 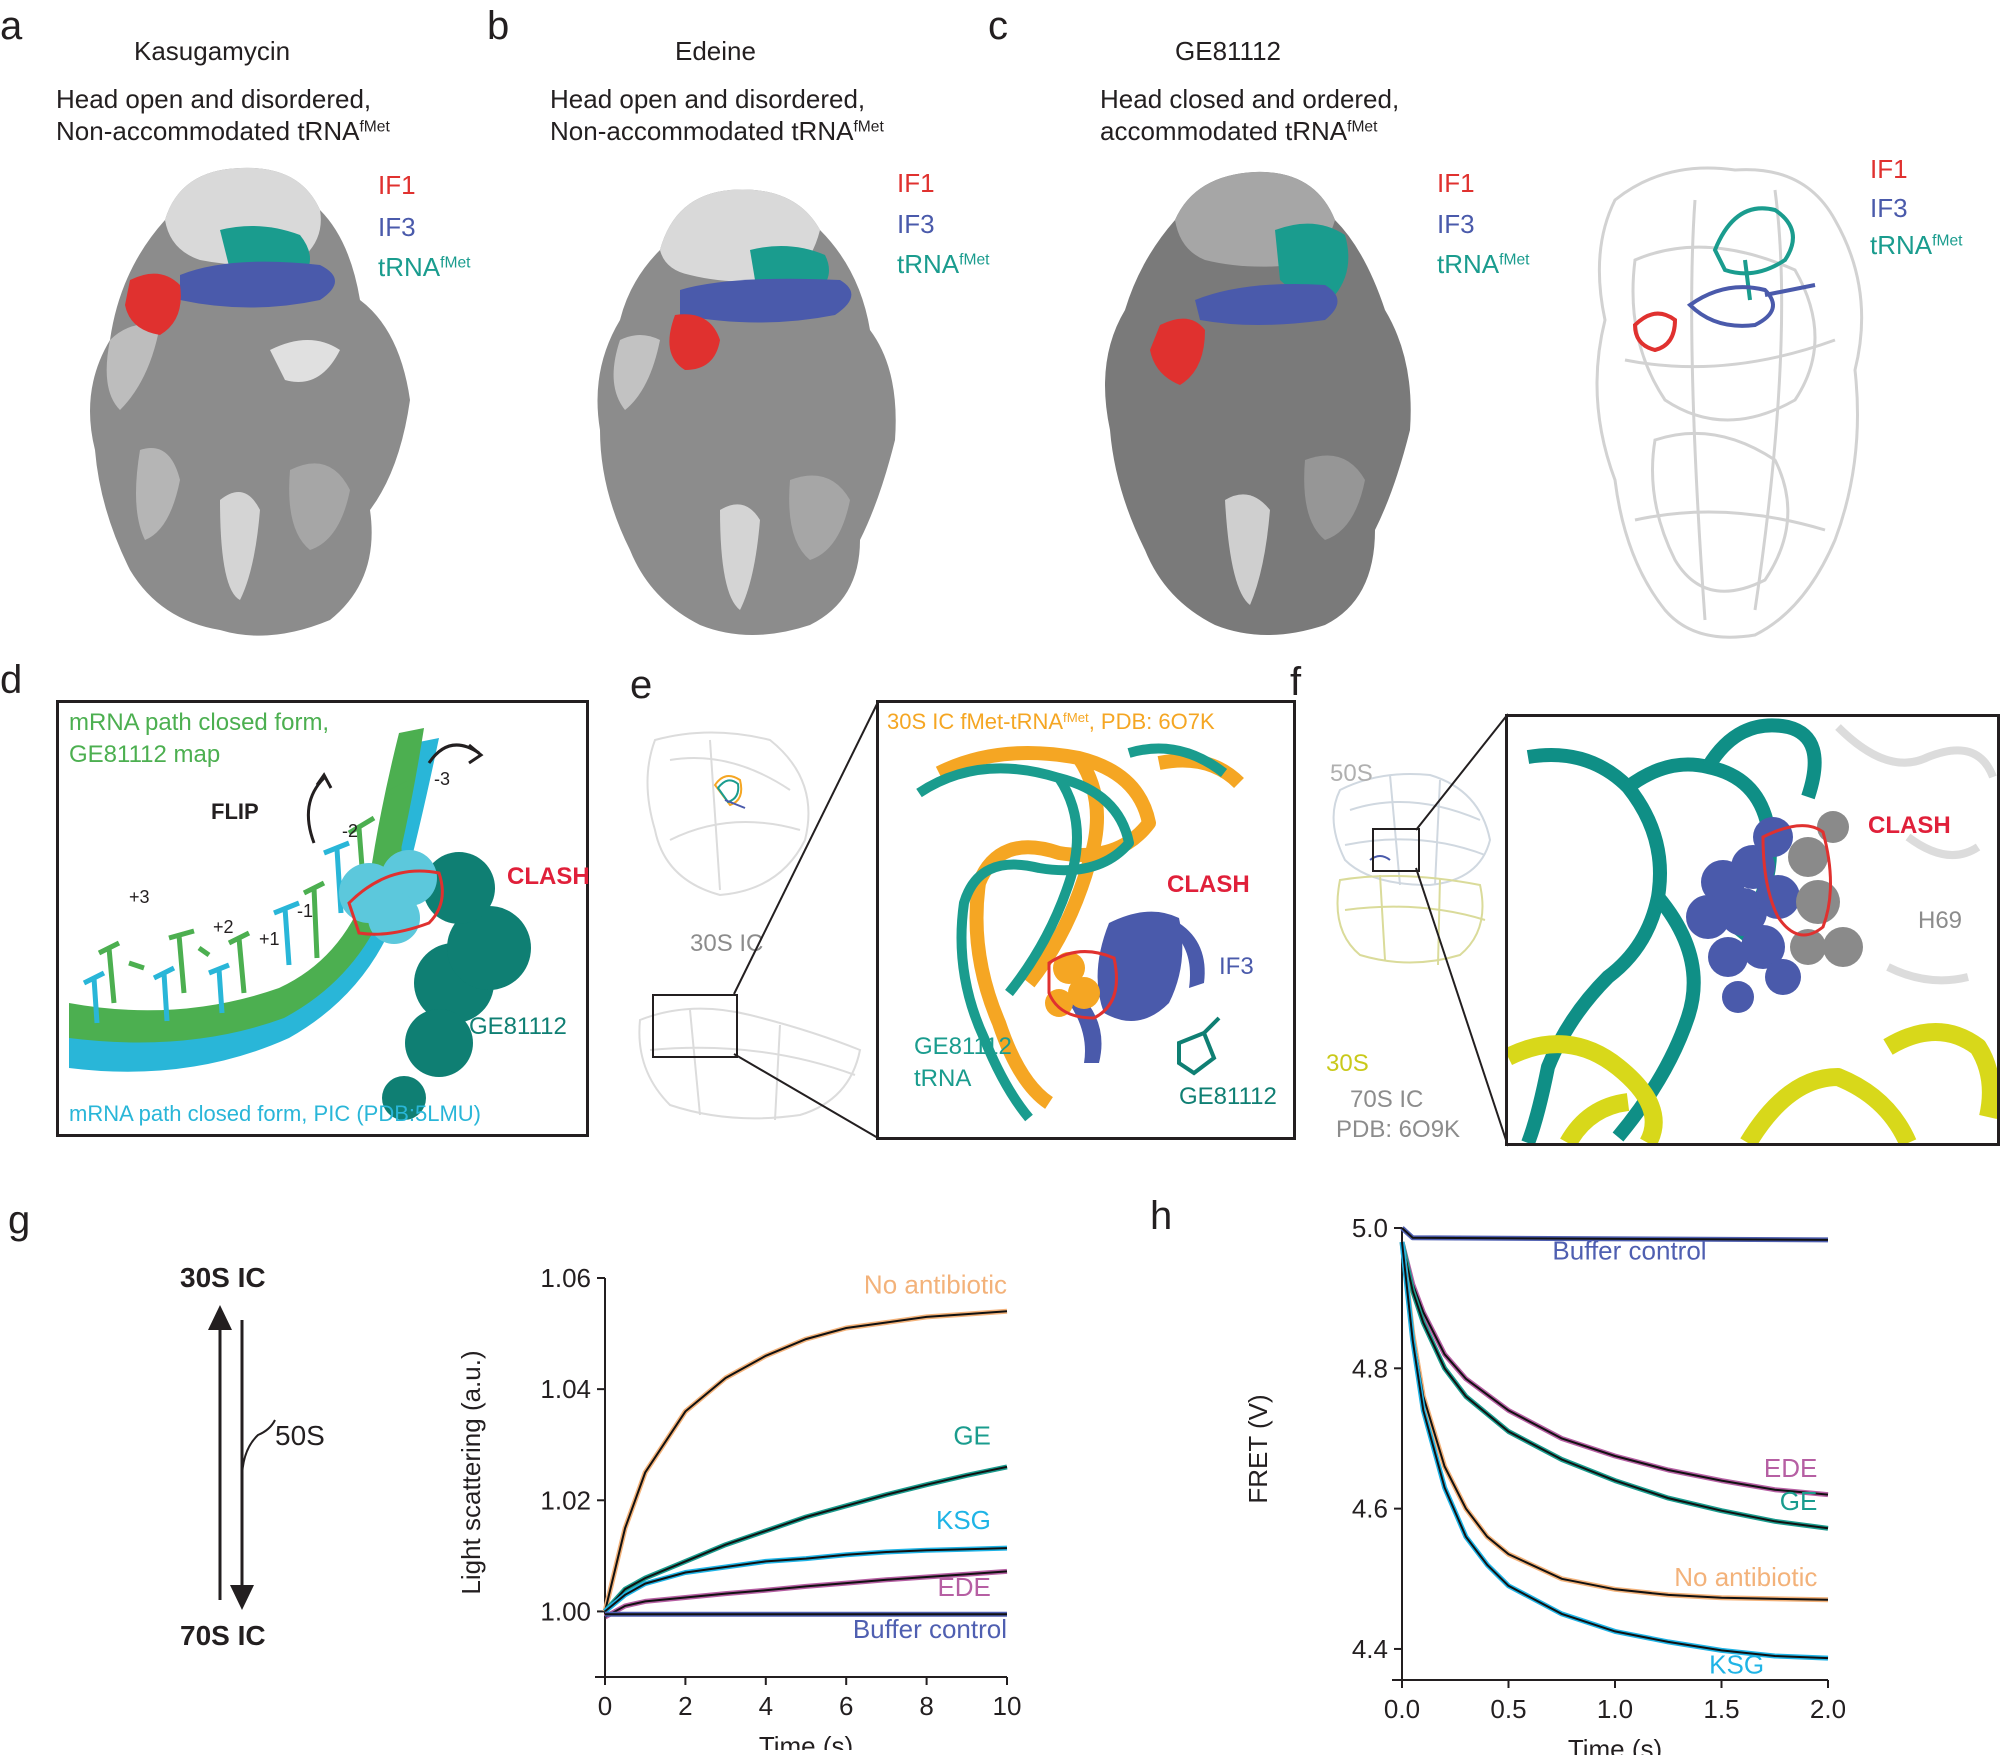 What do you see at coordinates (685, 1706) in the screenshot?
I see `x-tick-label: 2` at bounding box center [685, 1706].